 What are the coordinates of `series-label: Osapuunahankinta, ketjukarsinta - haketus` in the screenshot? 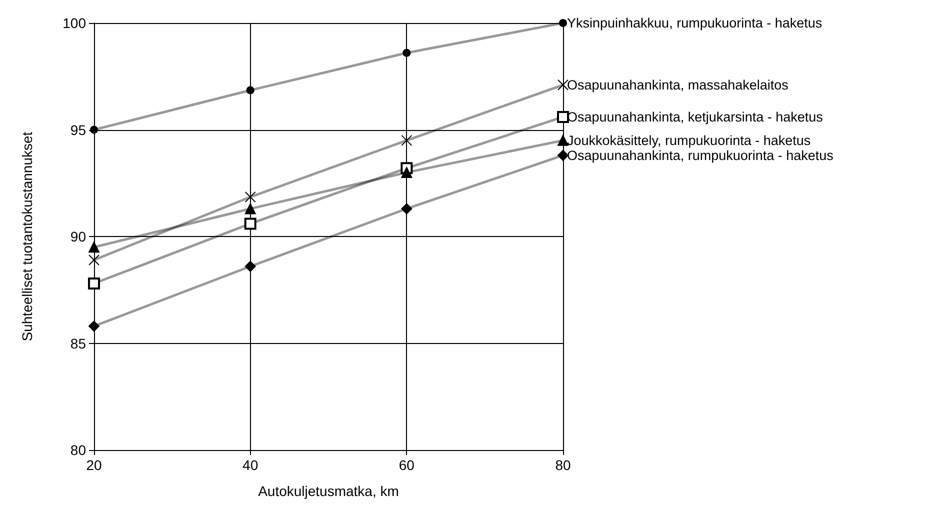 It's located at (695, 116).